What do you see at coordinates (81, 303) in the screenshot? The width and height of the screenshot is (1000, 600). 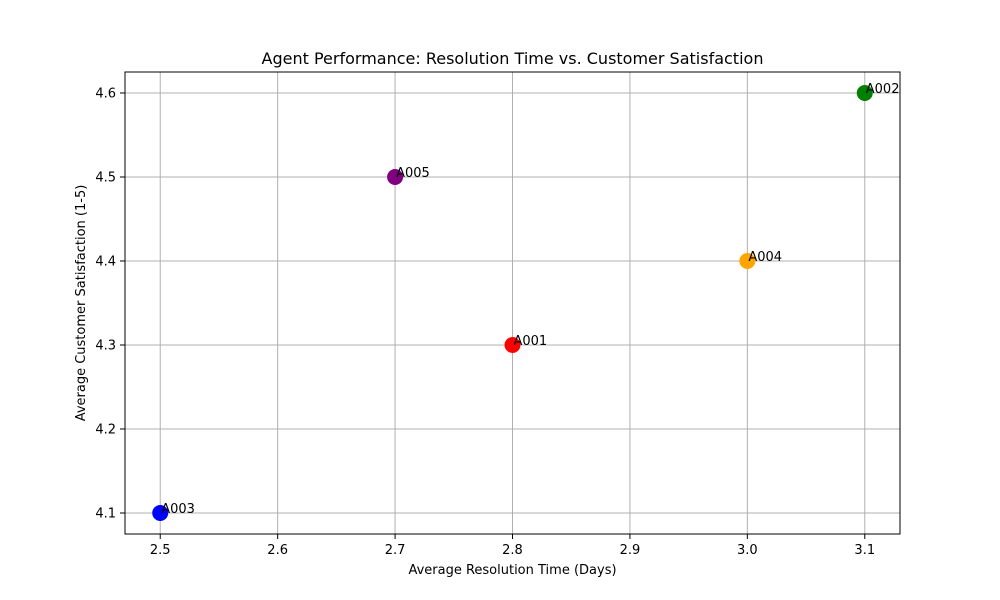 I see `y-axis-label: Average Customer Satisfaction (1-5)` at bounding box center [81, 303].